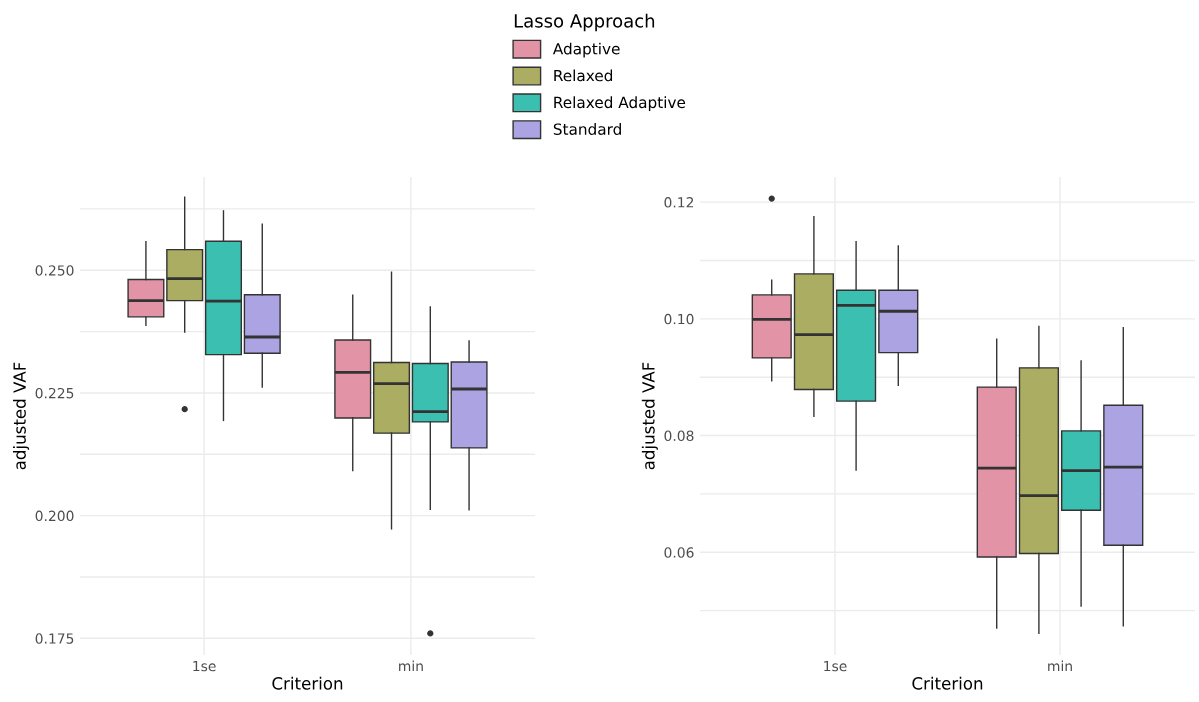  I want to click on y-tick-label: 0.12, so click(679, 202).